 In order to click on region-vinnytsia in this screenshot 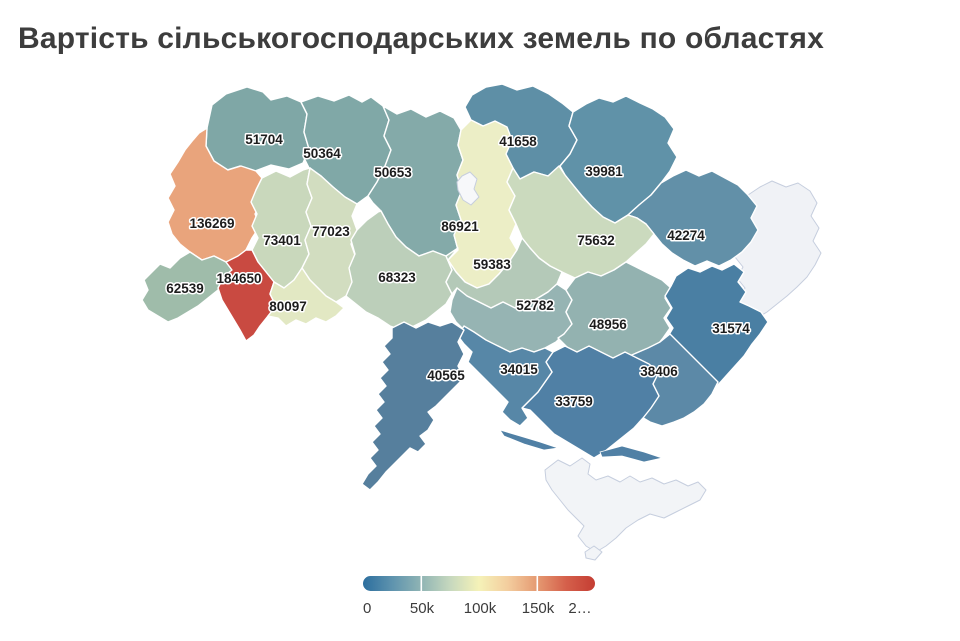, I will do `click(399, 270)`.